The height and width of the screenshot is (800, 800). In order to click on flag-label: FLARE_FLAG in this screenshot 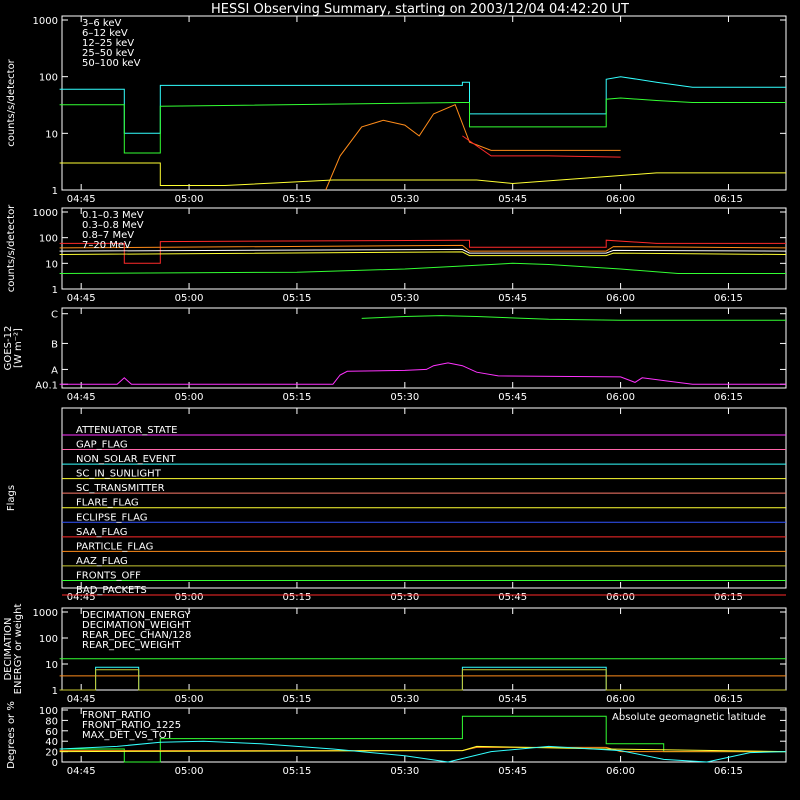, I will do `click(107, 503)`.